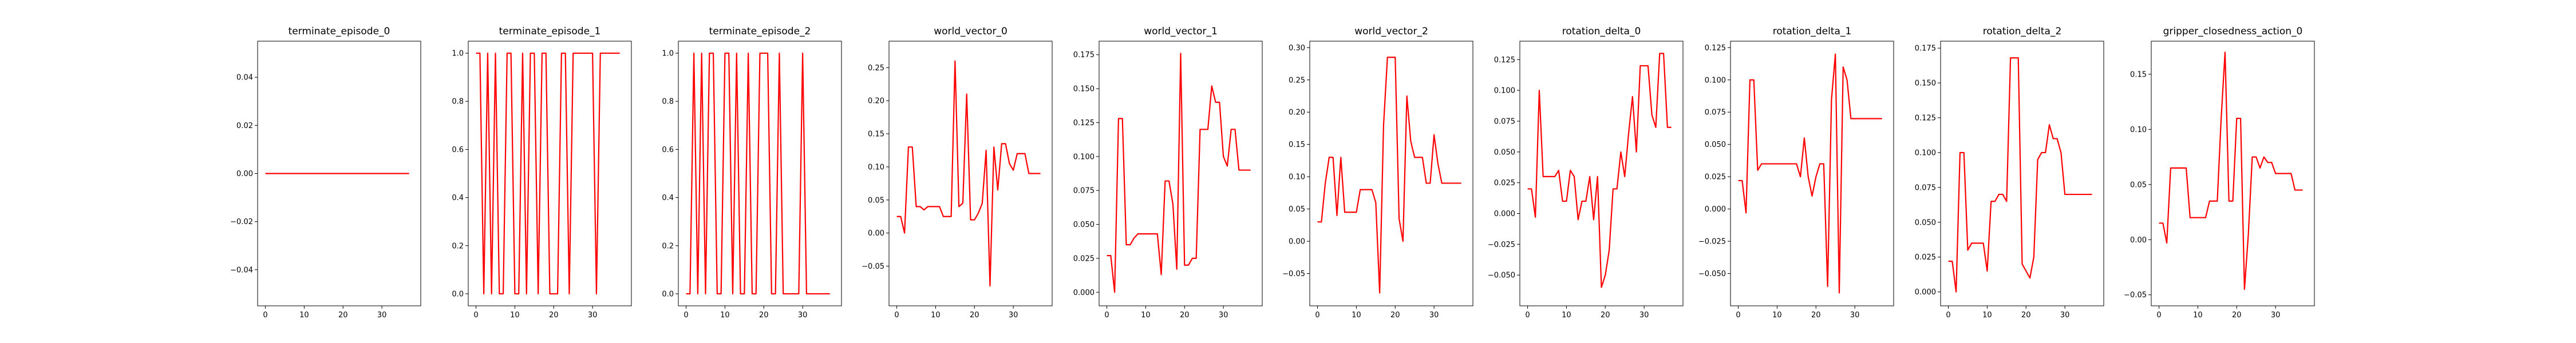 The height and width of the screenshot is (343, 2576). I want to click on y-tick-label: 0.0, so click(668, 294).